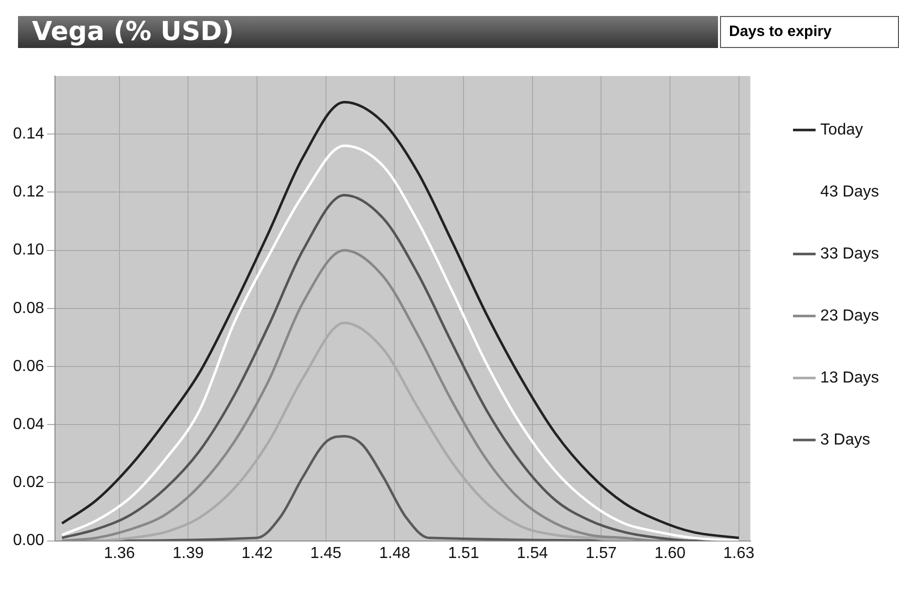 Image resolution: width=899 pixels, height=598 pixels. What do you see at coordinates (850, 315) in the screenshot?
I see `legend-label: 23 Days` at bounding box center [850, 315].